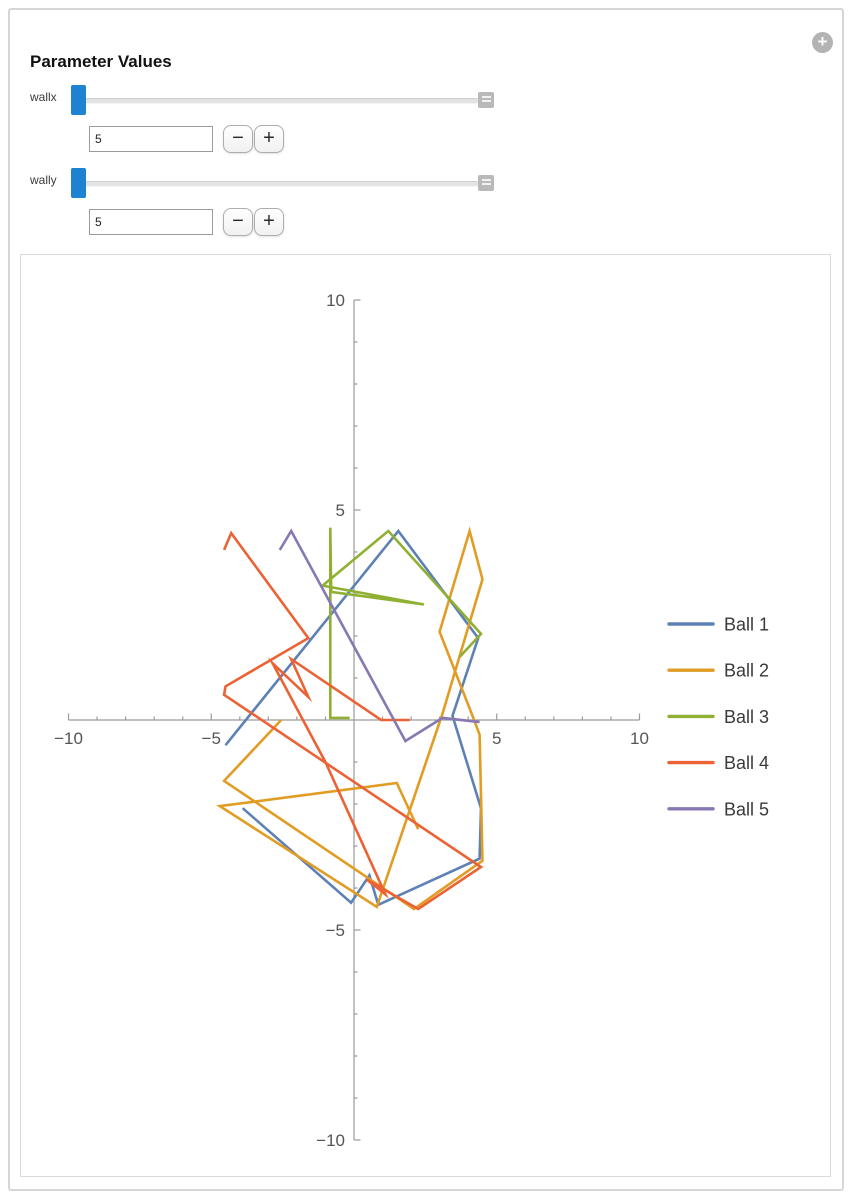 Image resolution: width=852 pixels, height=1198 pixels. I want to click on x-tick-label: −5, so click(211, 738).